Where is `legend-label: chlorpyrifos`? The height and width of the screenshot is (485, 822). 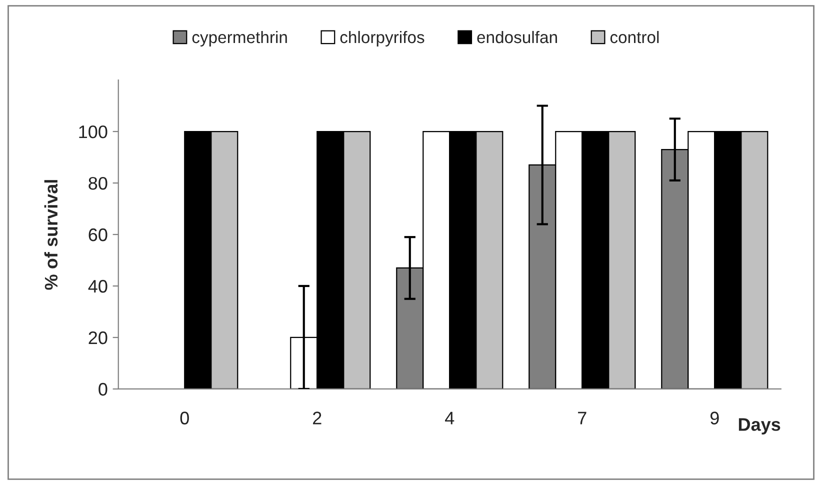 legend-label: chlorpyrifos is located at coordinates (382, 38).